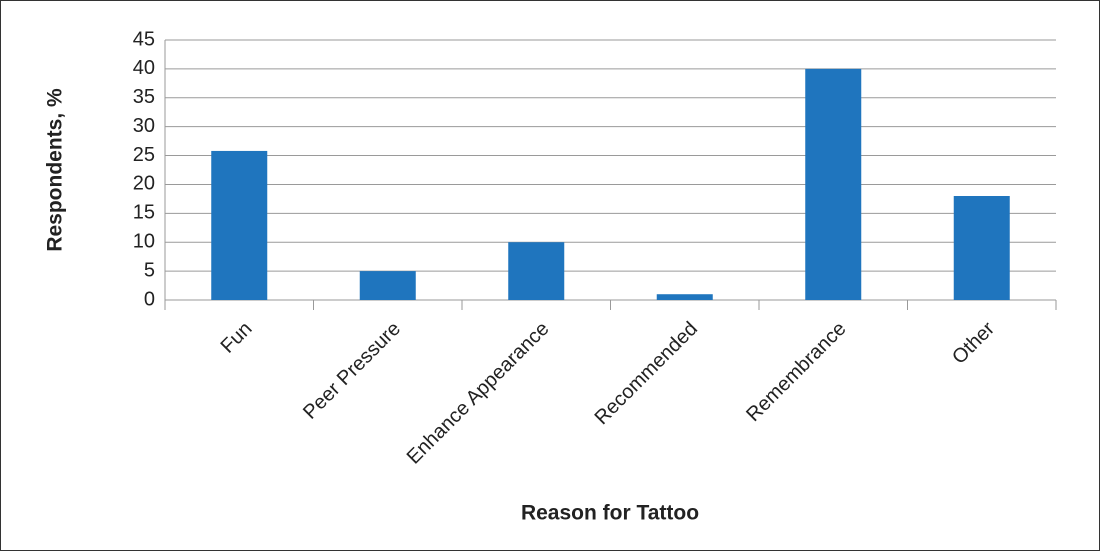 The height and width of the screenshot is (551, 1100). What do you see at coordinates (144, 68) in the screenshot?
I see `y-tick-label: 40` at bounding box center [144, 68].